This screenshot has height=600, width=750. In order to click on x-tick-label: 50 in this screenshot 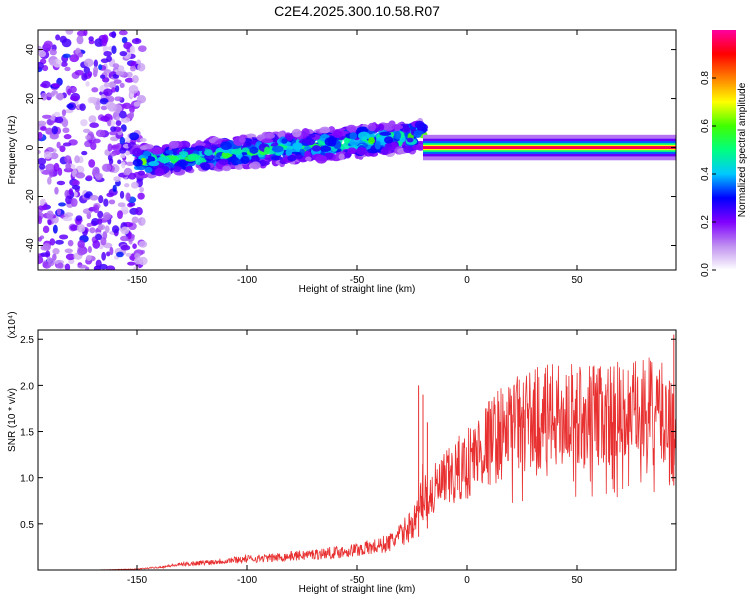, I will do `click(577, 280)`.